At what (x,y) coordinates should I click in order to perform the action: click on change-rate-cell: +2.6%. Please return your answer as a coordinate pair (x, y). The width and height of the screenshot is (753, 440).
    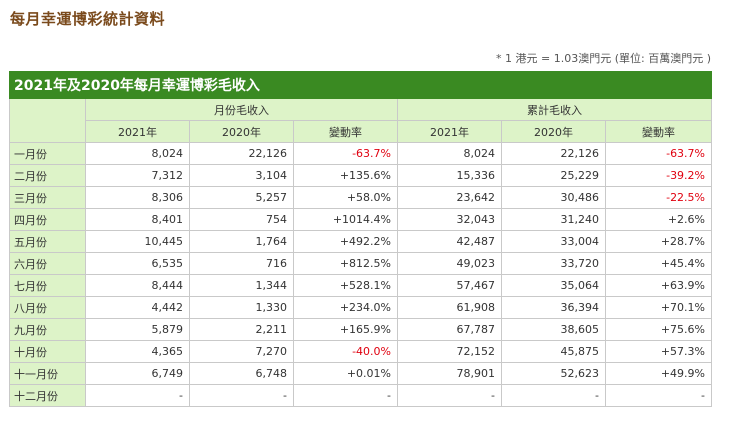
    Looking at the image, I should click on (658, 219).